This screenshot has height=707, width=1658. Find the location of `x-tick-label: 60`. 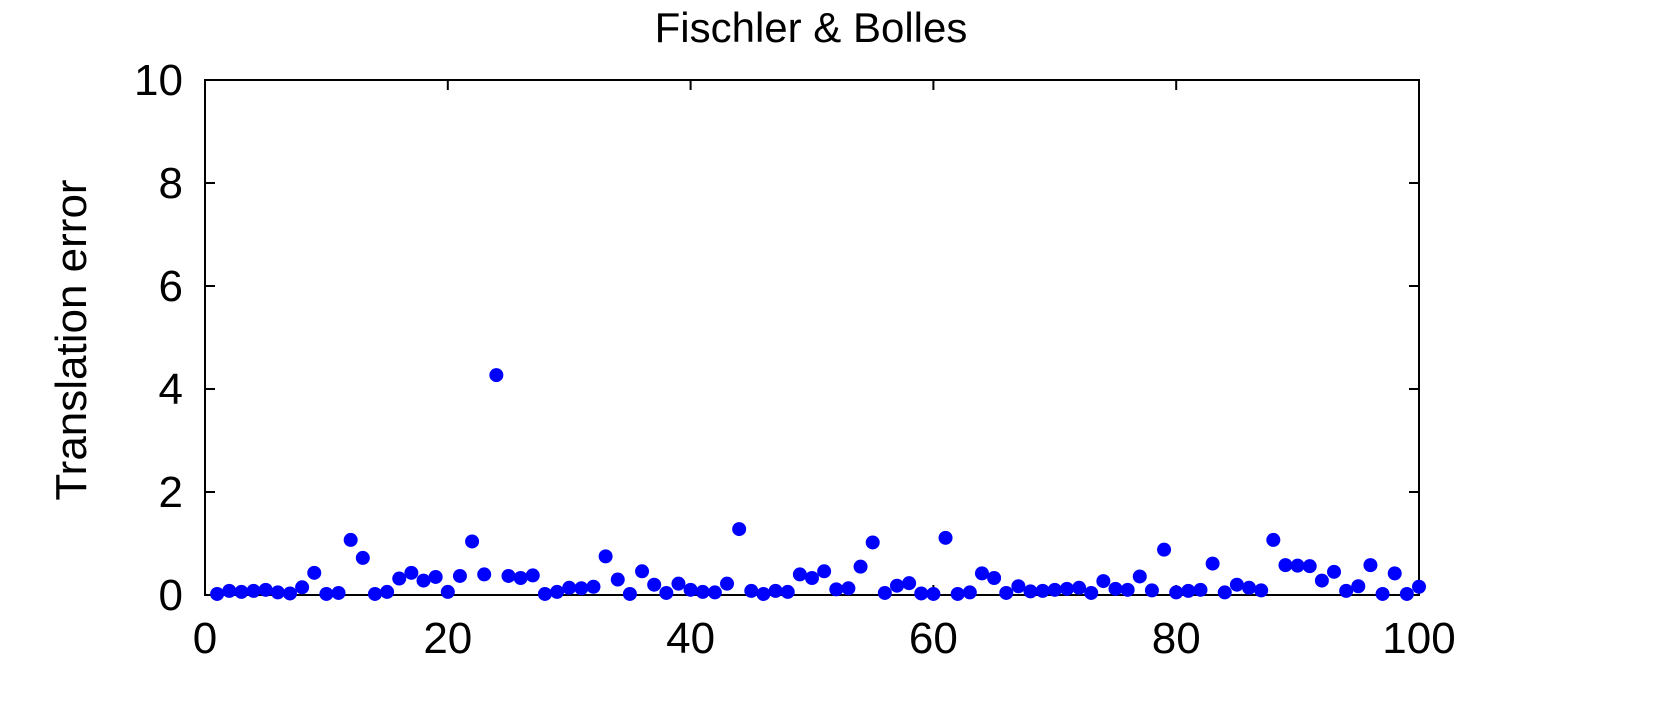

x-tick-label: 60 is located at coordinates (933, 638).